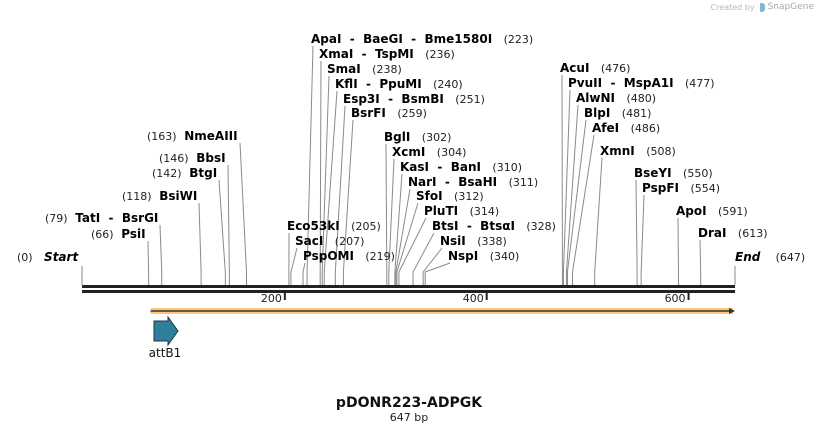 Image resolution: width=818 pixels, height=434 pixels. Describe the element at coordinates (118, 234) in the screenshot. I see `restriction-site-label: (66) PsiI` at that location.